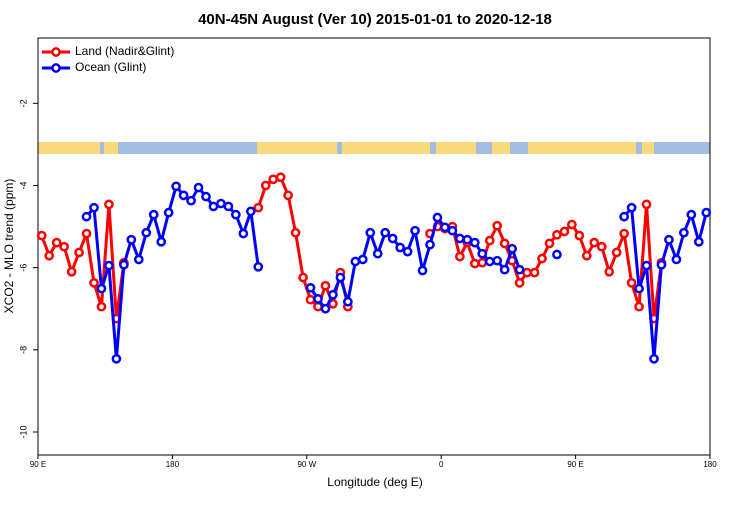  I want to click on y-tick-label: -8, so click(23, 350).